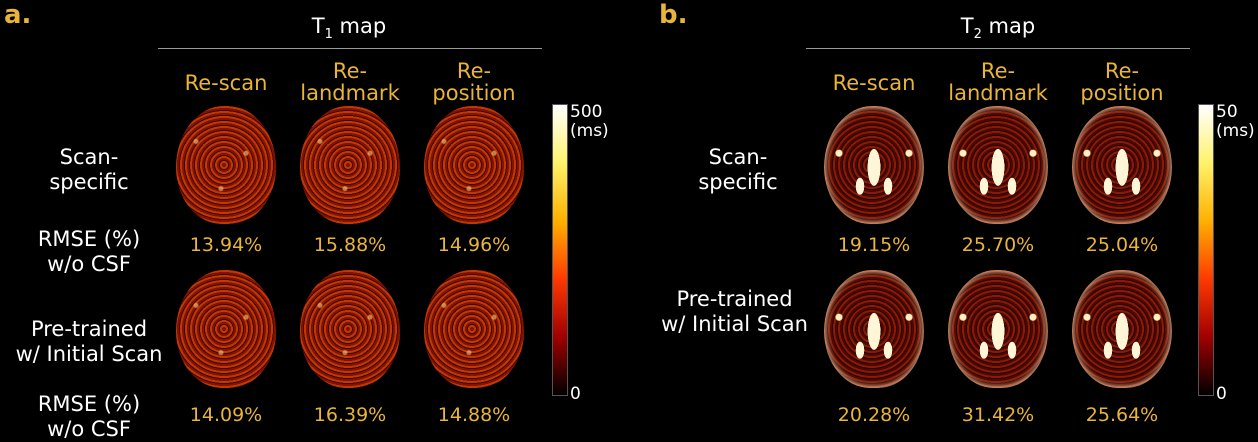 The height and width of the screenshot is (442, 1258). What do you see at coordinates (89, 251) in the screenshot?
I see `t1-rmse-label-1: RMSE (%) w/o CSF` at bounding box center [89, 251].